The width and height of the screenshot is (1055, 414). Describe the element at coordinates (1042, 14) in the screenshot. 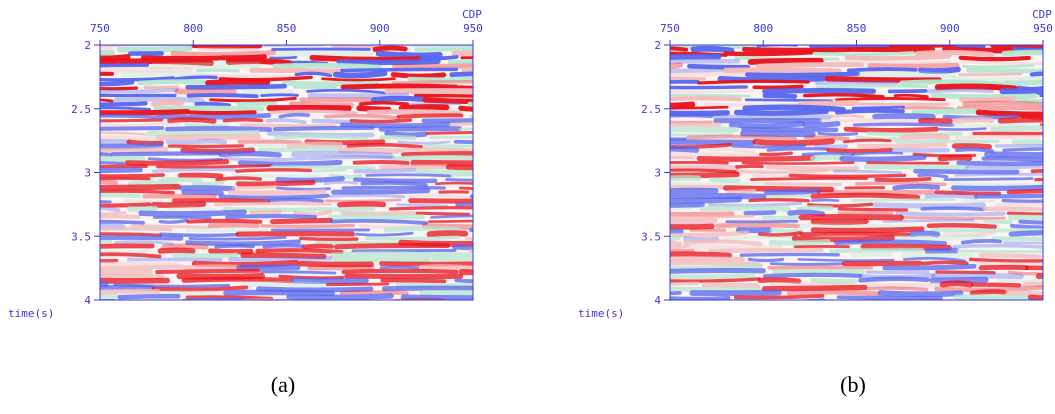

I see `x-axis-label: CDP` at that location.